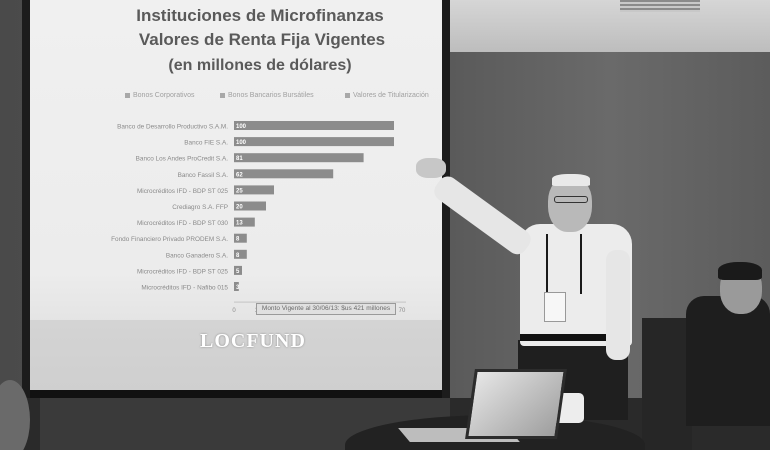 Image resolution: width=770 pixels, height=450 pixels. Describe the element at coordinates (239, 208) in the screenshot. I see `bar-value-label: 20` at that location.